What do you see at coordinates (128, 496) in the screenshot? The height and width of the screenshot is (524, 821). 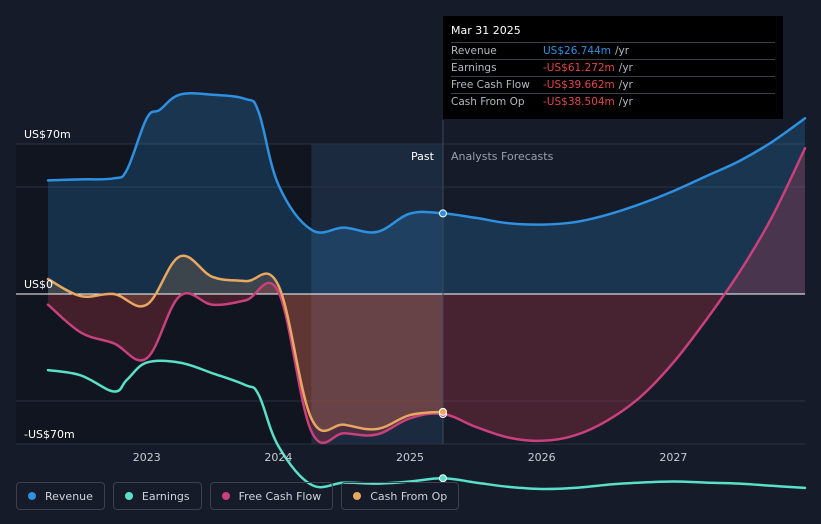 I see `earnings-dot-icon` at bounding box center [128, 496].